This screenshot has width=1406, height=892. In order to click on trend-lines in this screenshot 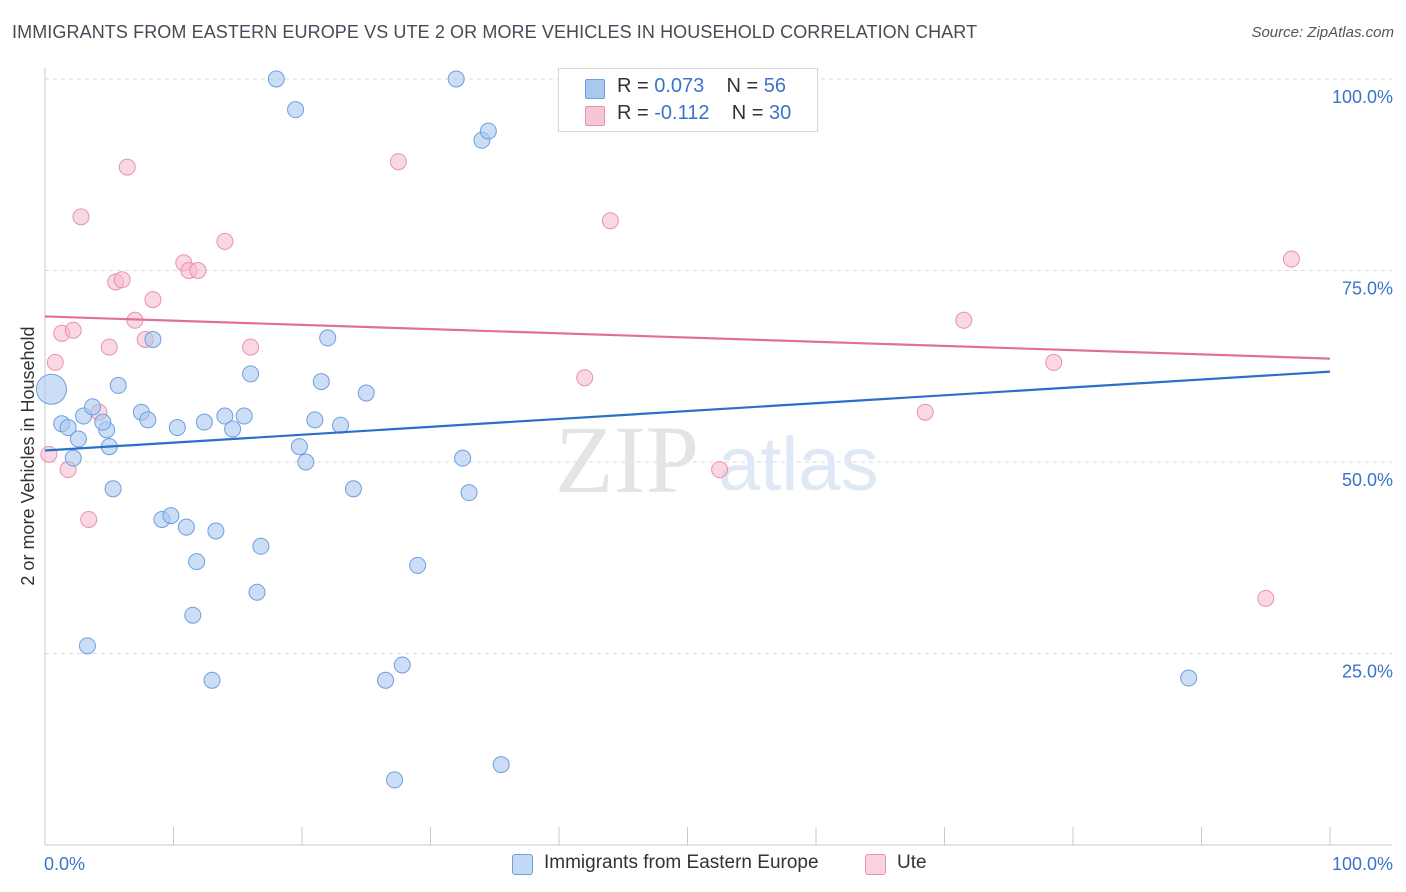, I will do `click(687, 383)`.